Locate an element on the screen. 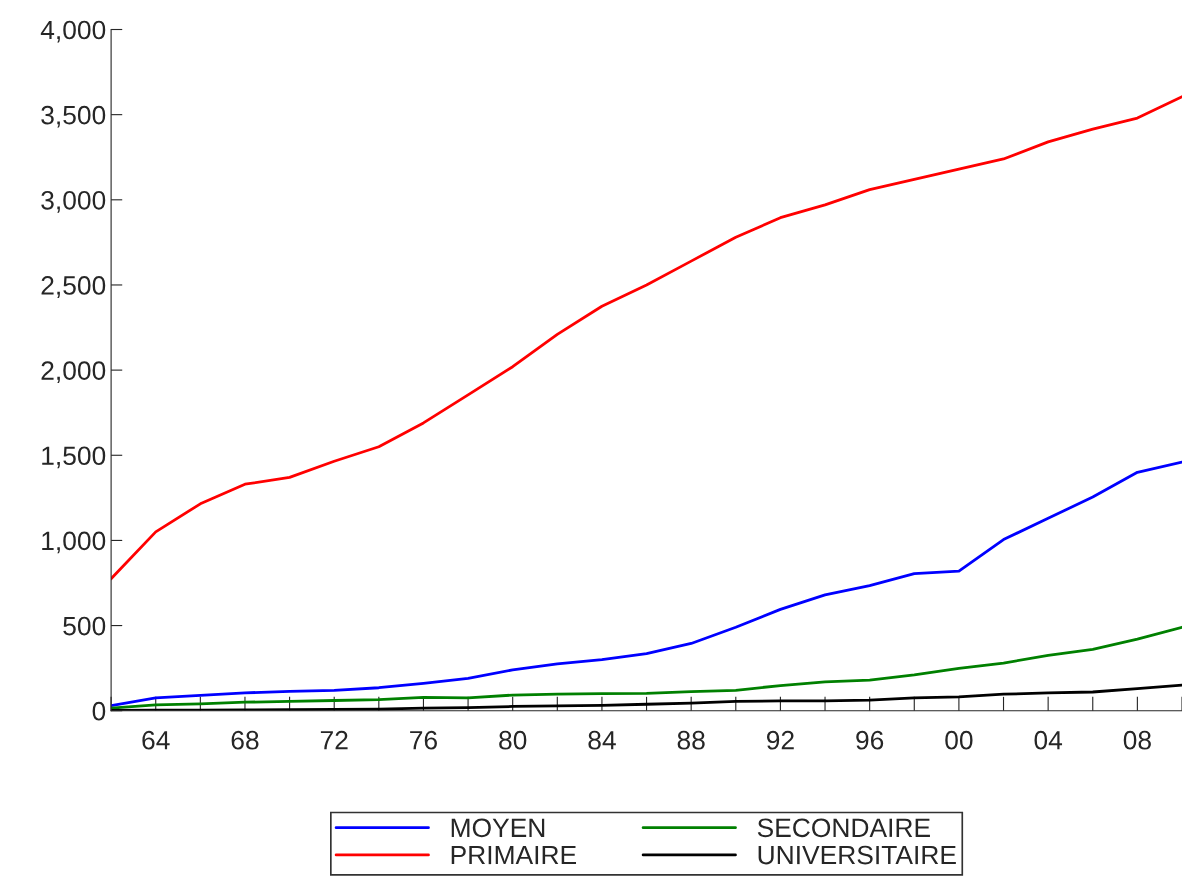  y-tick-label: 4,000 is located at coordinates (73, 31).